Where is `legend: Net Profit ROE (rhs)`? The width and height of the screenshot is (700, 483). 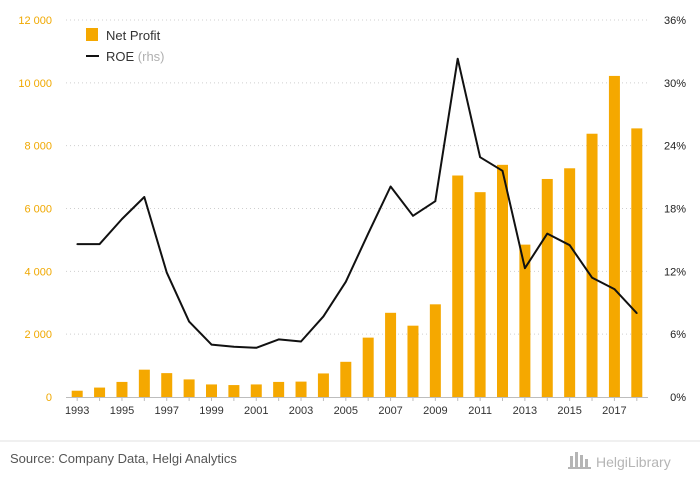 legend: Net Profit ROE (rhs) is located at coordinates (125, 46).